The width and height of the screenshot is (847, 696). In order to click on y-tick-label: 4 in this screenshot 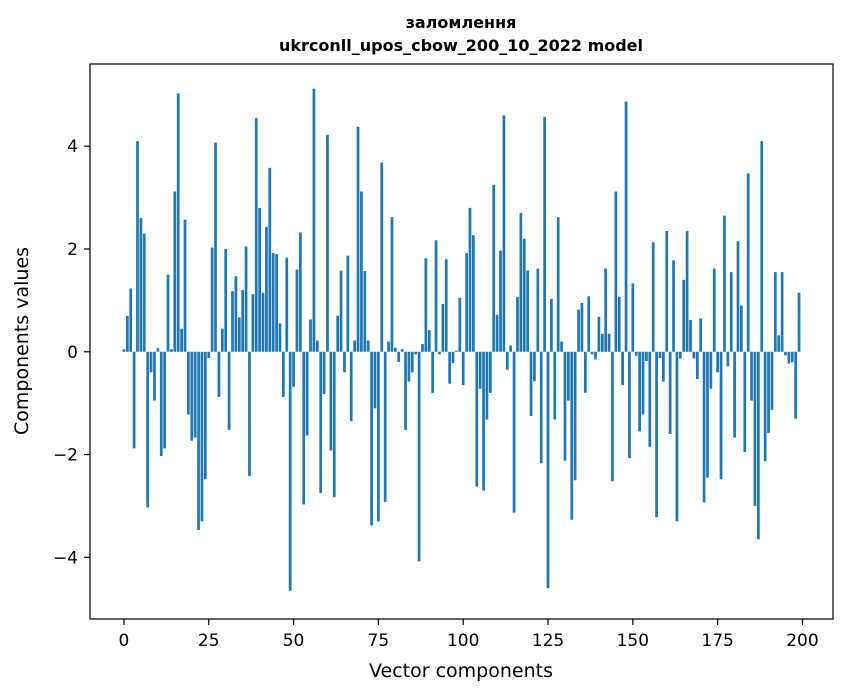, I will do `click(72, 147)`.